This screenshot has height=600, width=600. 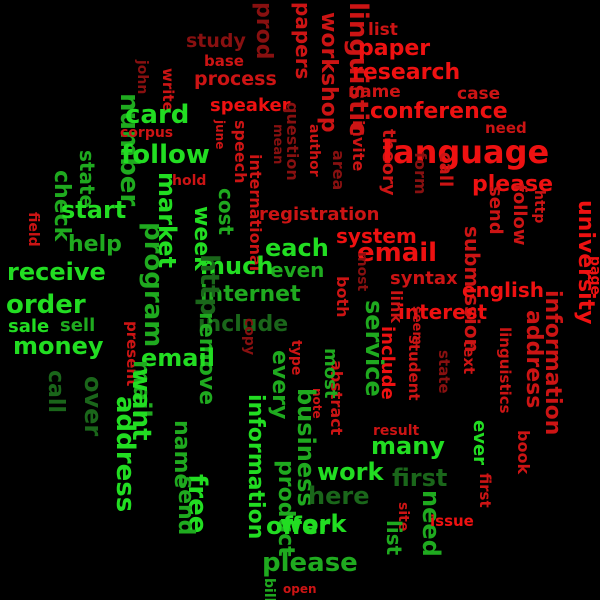 I want to click on cloud-word: linguistics, so click(x=505, y=370).